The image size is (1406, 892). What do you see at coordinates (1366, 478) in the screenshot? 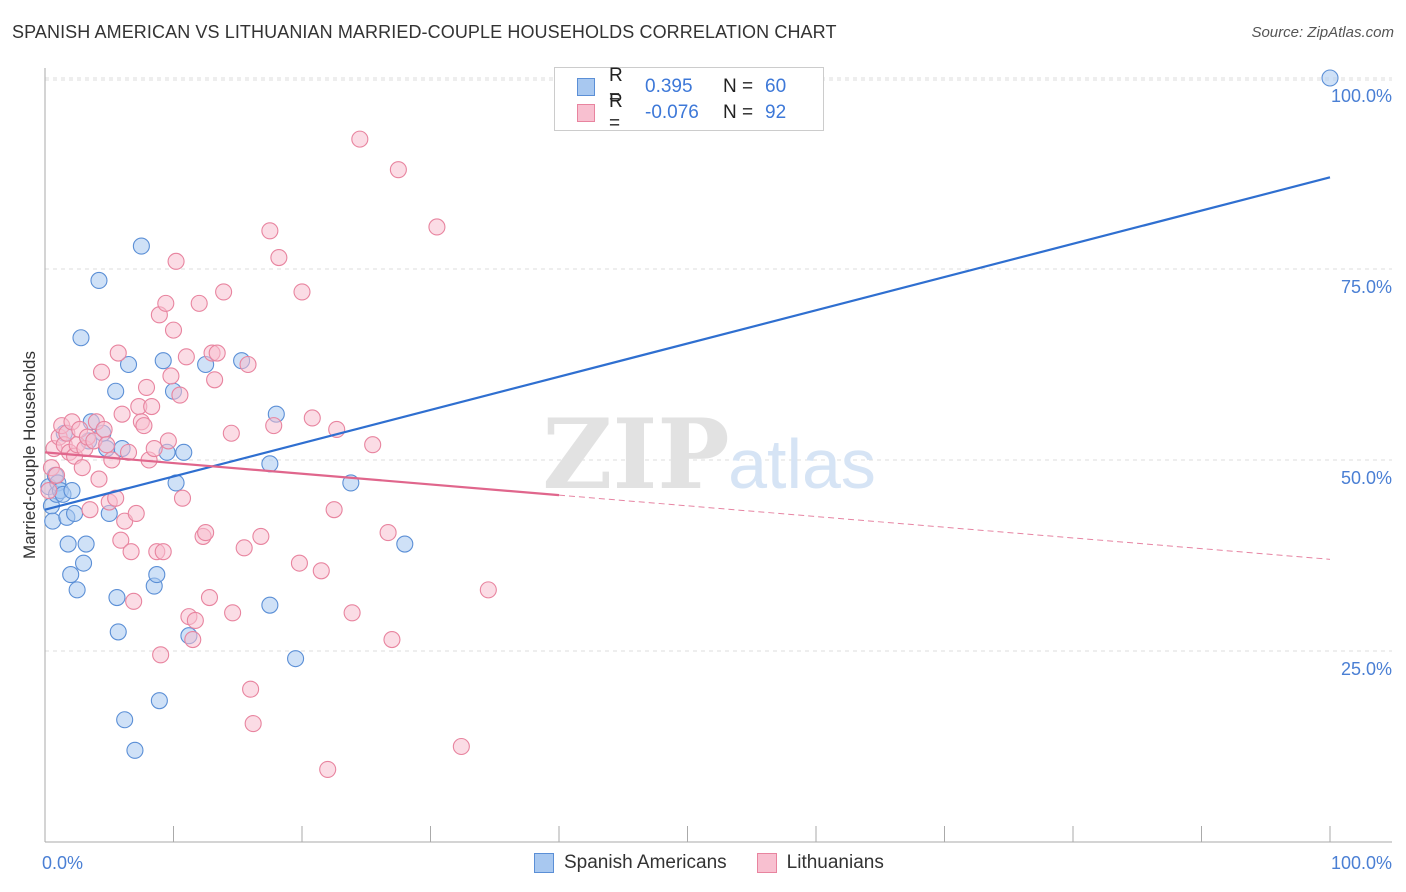
I see `y-tick-label: 50.0%` at bounding box center [1366, 478].